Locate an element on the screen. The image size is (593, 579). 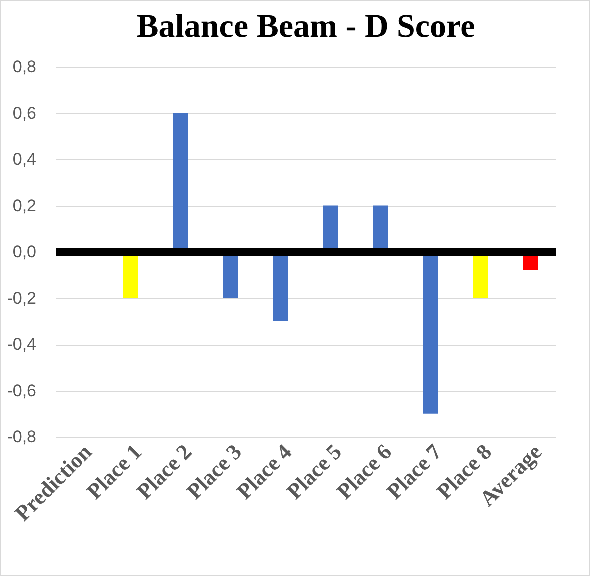
y-tick-label: 0,0 is located at coordinates (24, 252).